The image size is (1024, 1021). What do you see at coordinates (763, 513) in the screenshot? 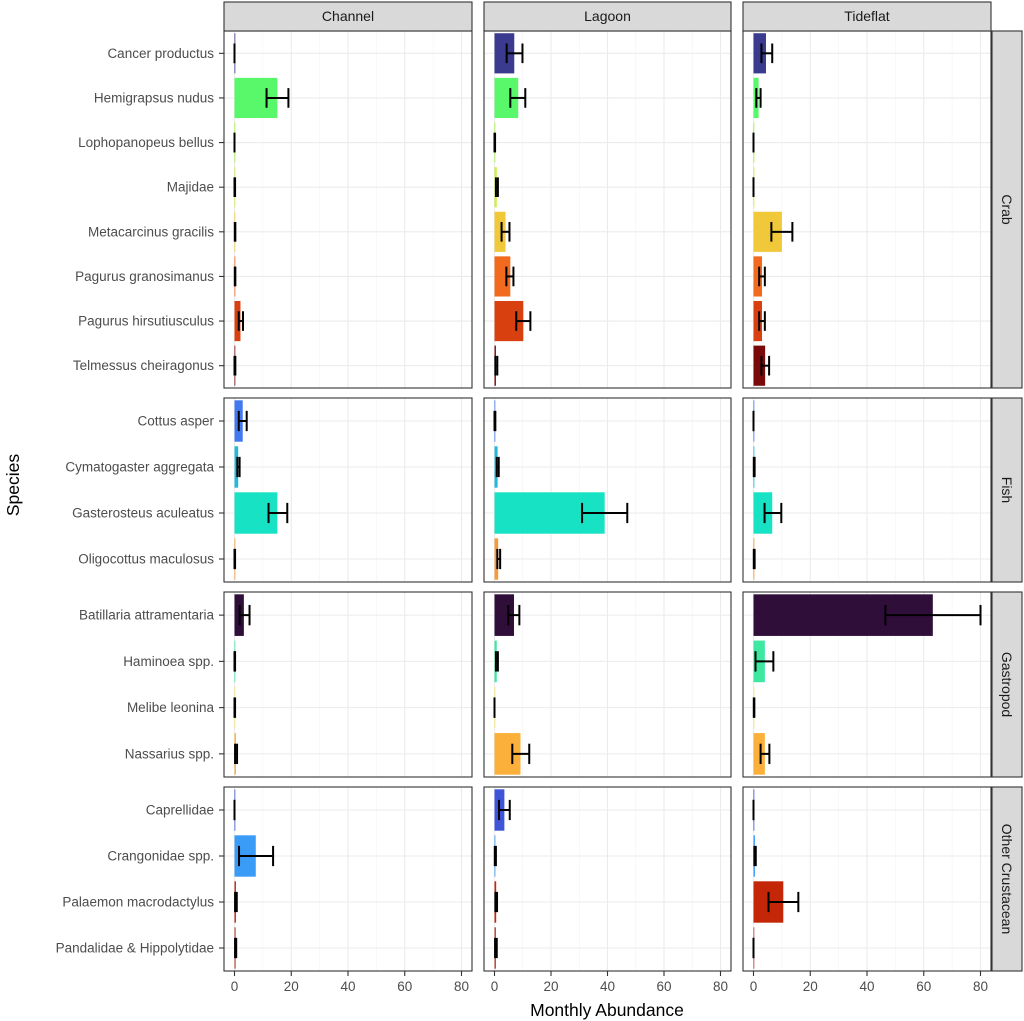
I see `bar-gasterosteus-aculeatus` at bounding box center [763, 513].